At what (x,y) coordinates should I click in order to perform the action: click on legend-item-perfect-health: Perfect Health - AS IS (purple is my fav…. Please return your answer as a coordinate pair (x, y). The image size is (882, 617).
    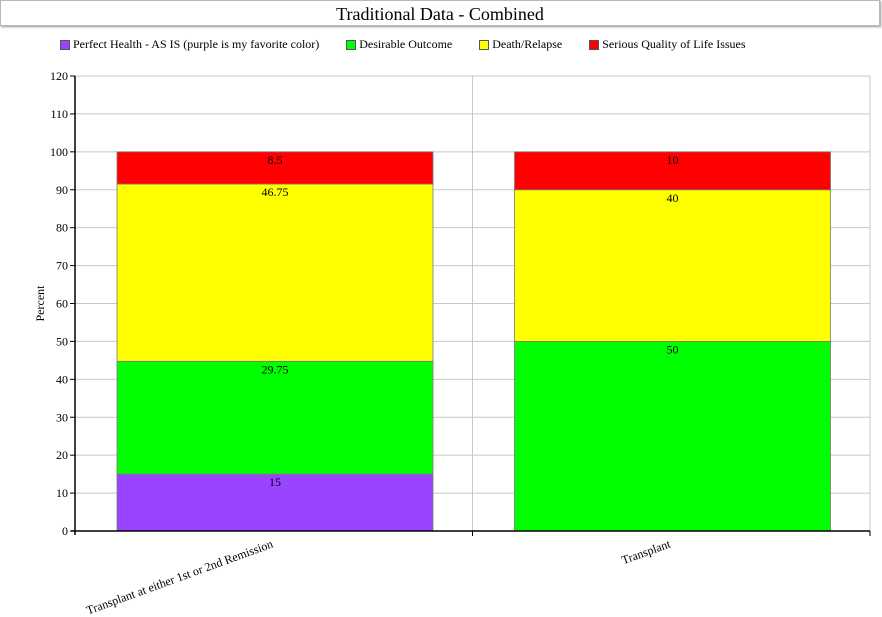
    Looking at the image, I should click on (189, 44).